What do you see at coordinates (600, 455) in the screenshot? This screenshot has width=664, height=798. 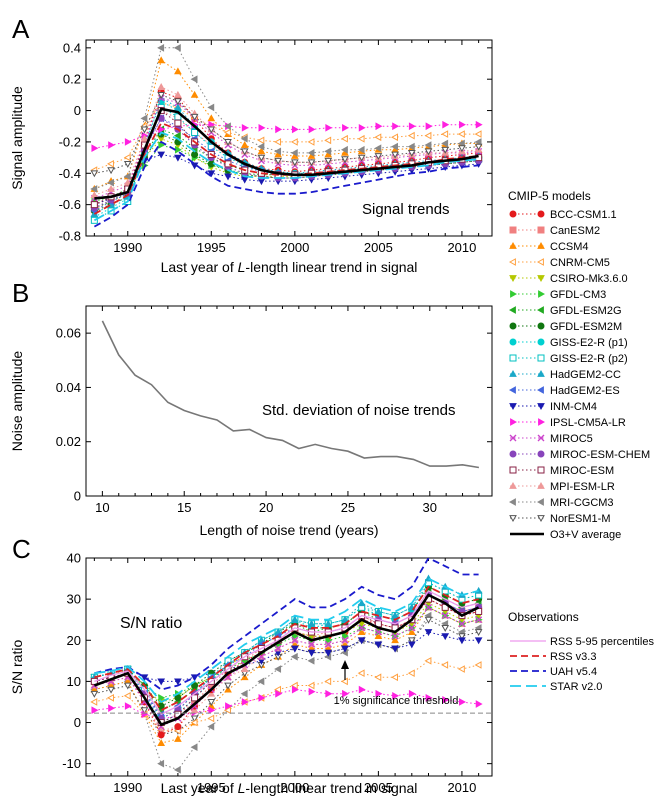 I see `legend-label-miroc-esm-chem: MIROC-ESM-CHEM` at bounding box center [600, 455].